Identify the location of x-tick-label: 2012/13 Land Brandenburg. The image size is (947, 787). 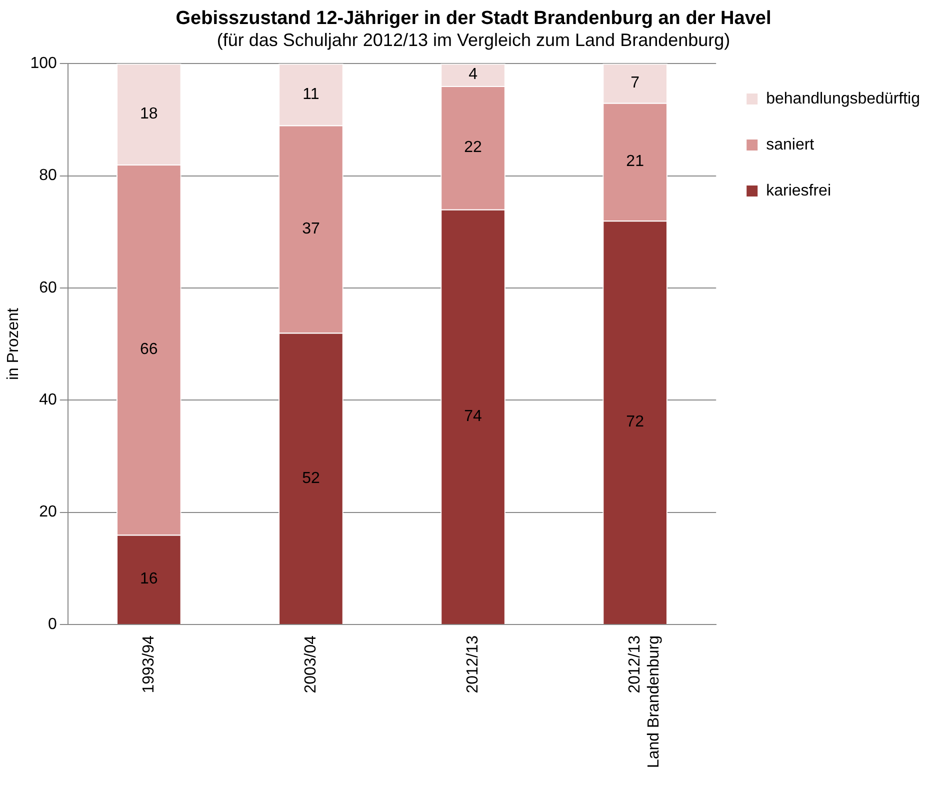
(644, 701).